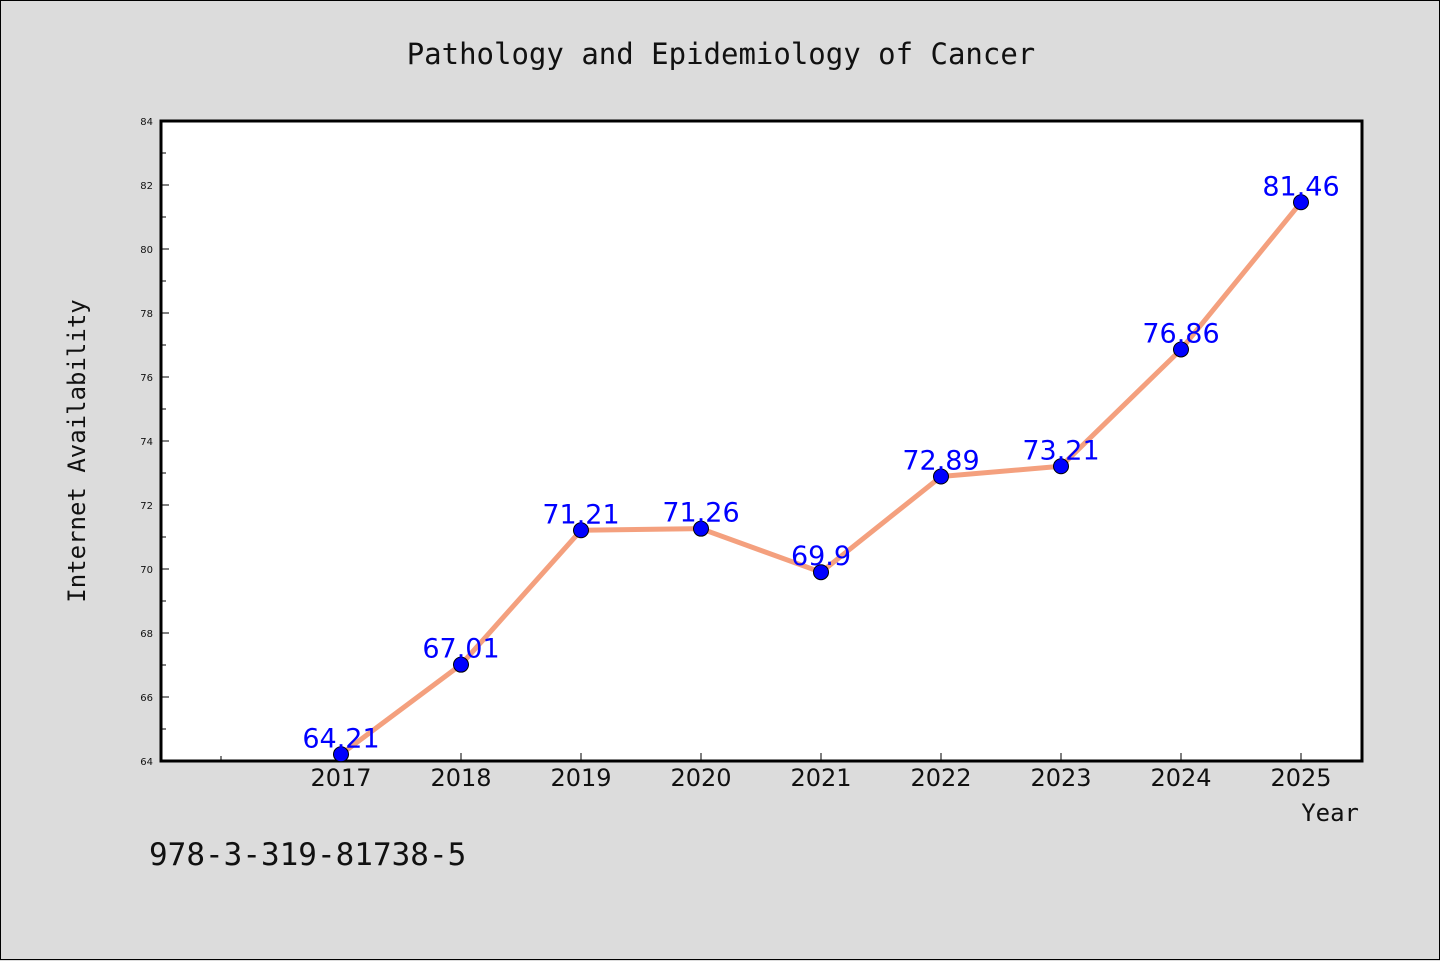 The height and width of the screenshot is (961, 1440). What do you see at coordinates (940, 461) in the screenshot?
I see `data-label: 72.89` at bounding box center [940, 461].